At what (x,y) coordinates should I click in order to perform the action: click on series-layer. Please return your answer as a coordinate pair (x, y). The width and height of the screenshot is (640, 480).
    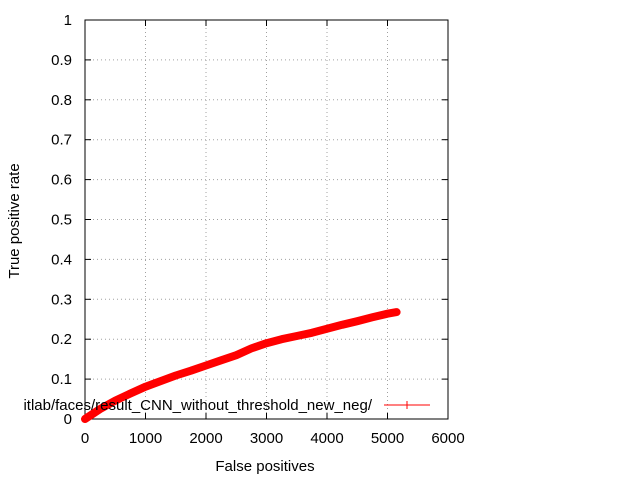
    Looking at the image, I should click on (241, 365).